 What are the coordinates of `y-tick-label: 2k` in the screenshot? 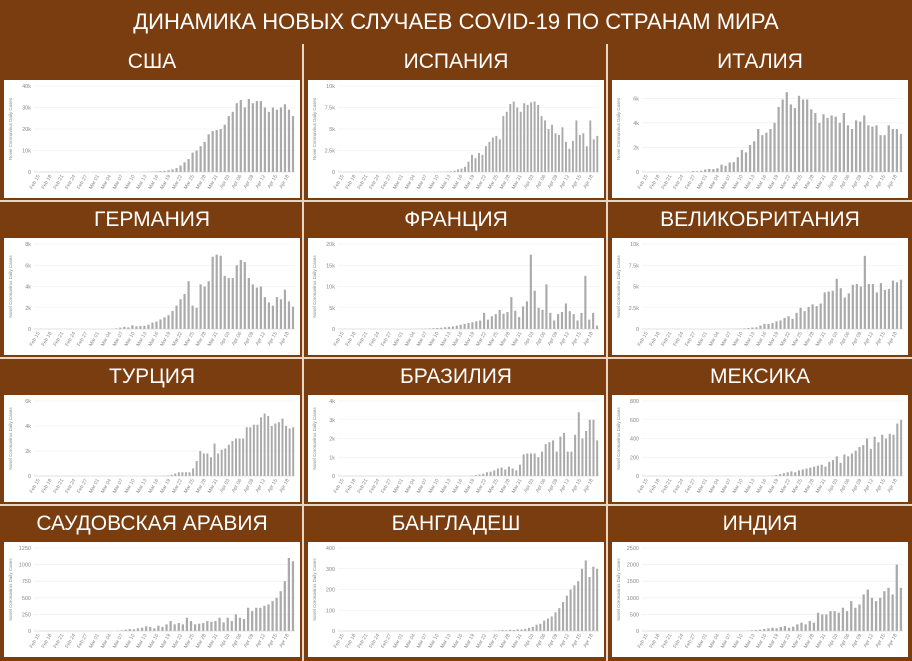 It's located at (28, 309).